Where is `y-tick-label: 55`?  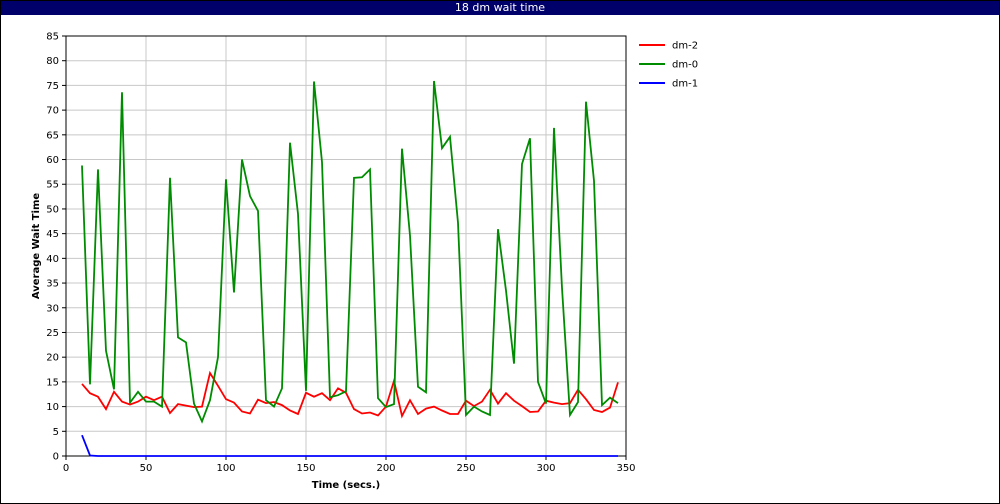
y-tick-label: 55 is located at coordinates (52, 185).